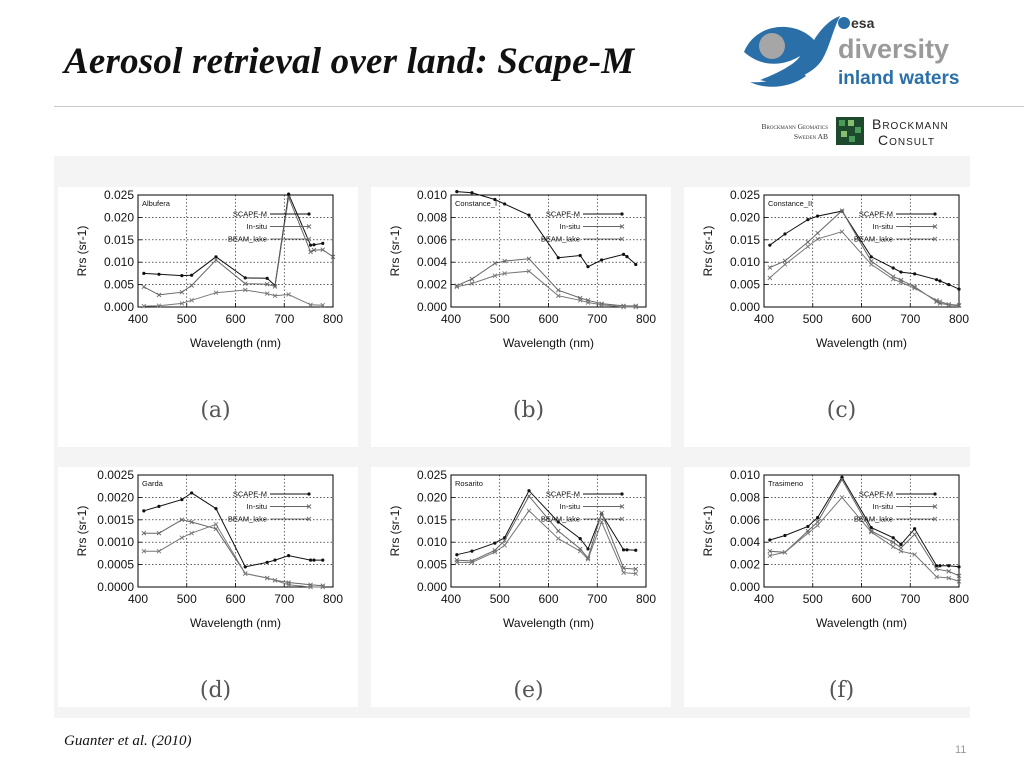 The image size is (1024, 768). Describe the element at coordinates (906, 140) in the screenshot. I see `consult-text: Consult` at that location.